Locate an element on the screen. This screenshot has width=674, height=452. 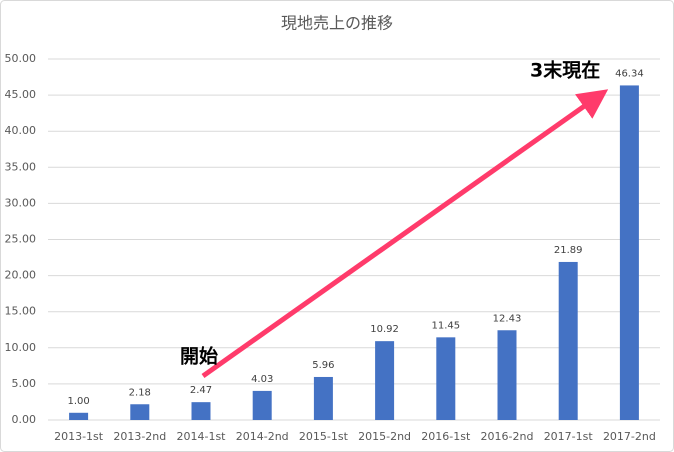
x-tick-label: 2017-1st is located at coordinates (569, 436).